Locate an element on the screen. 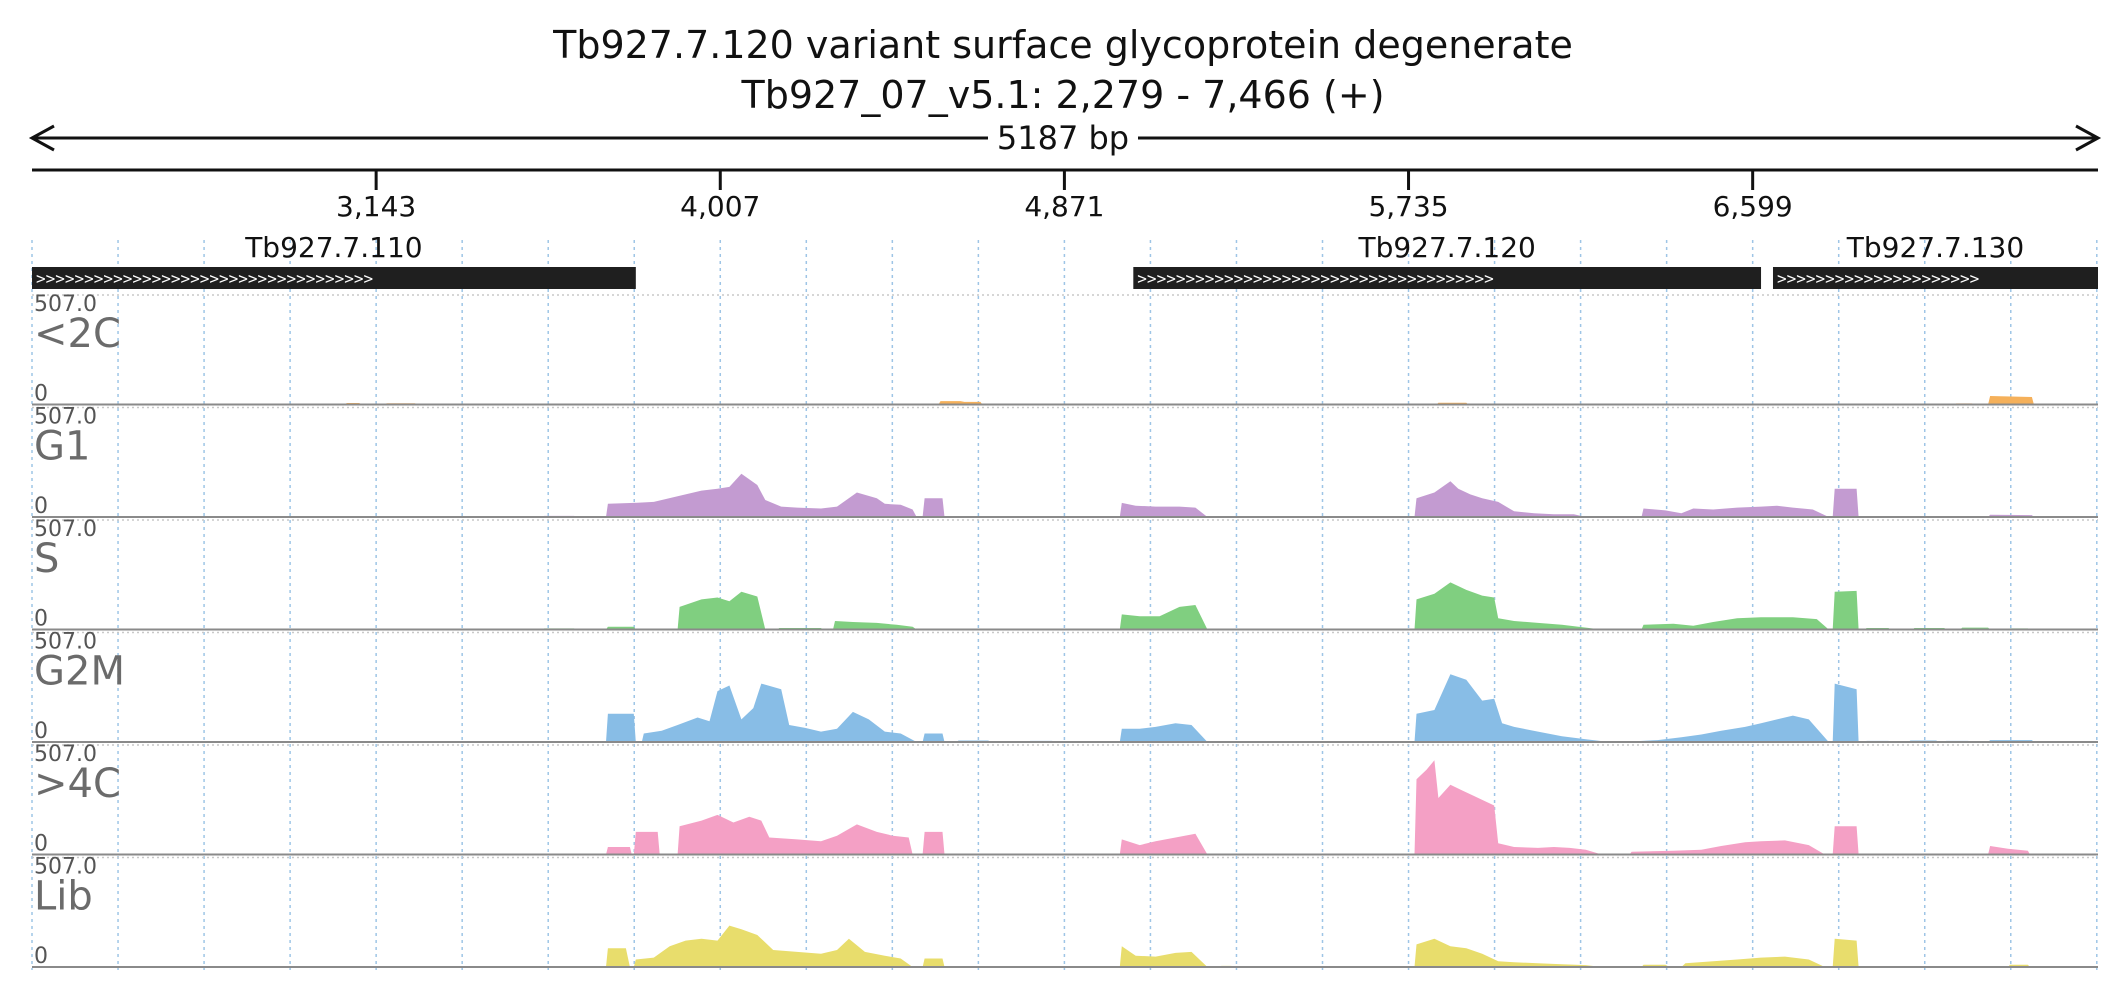 Image resolution: width=2126 pixels, height=1000 pixels. span-length-label: 5187 bp is located at coordinates (1063, 138).